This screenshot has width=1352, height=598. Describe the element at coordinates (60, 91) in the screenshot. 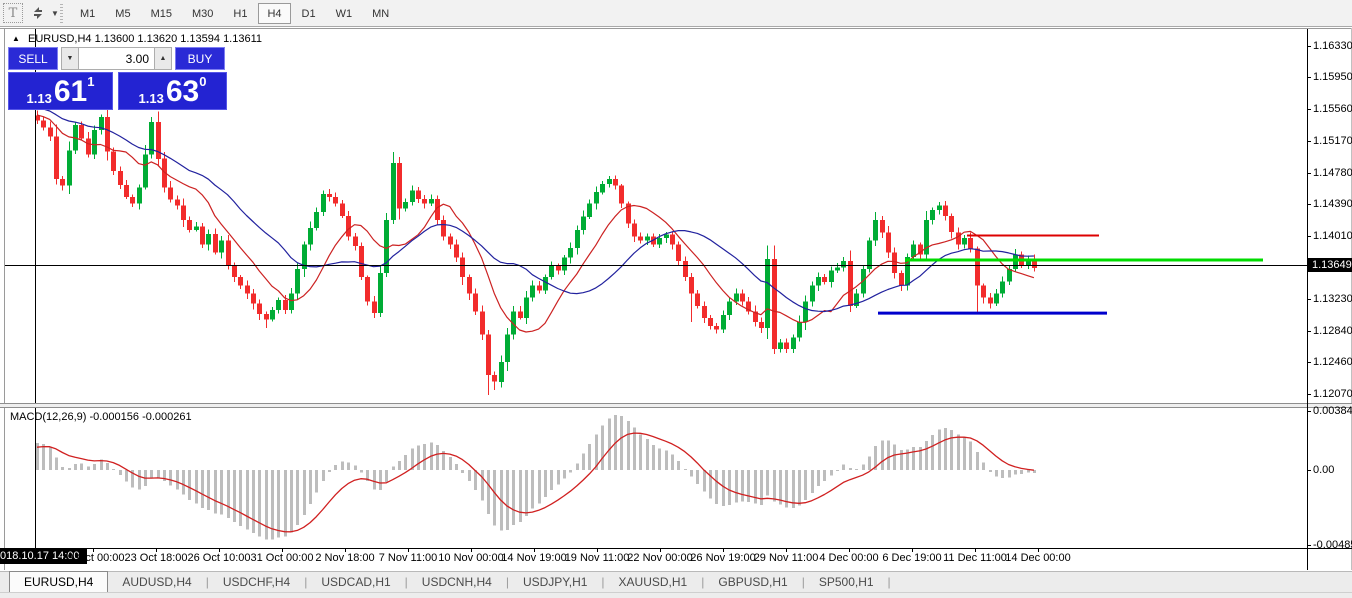

I see `sell-price-button: 1.13 61 1` at that location.